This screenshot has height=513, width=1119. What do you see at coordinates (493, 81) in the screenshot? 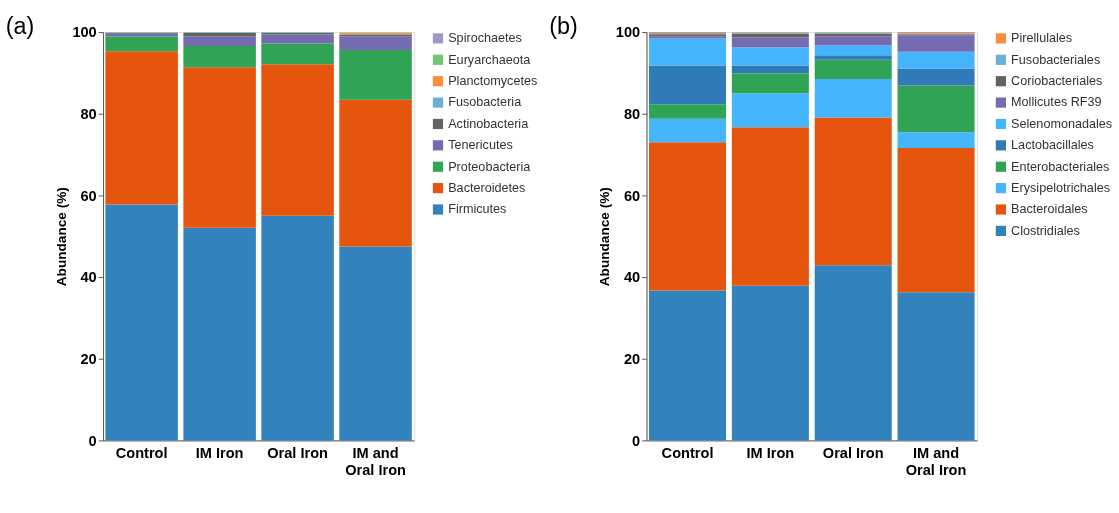
I see `legend-label: Planctomycetes` at bounding box center [493, 81].